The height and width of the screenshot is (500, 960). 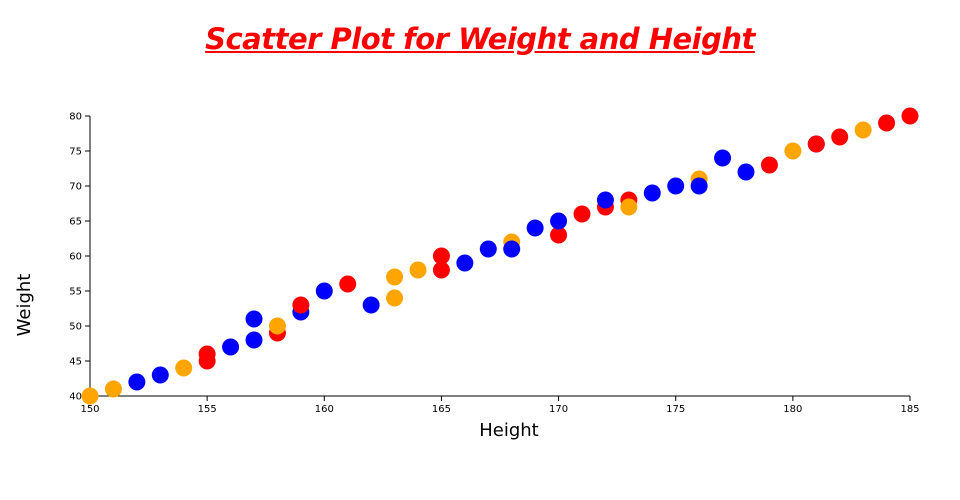 I want to click on y-tick-label: 70, so click(x=75, y=187).